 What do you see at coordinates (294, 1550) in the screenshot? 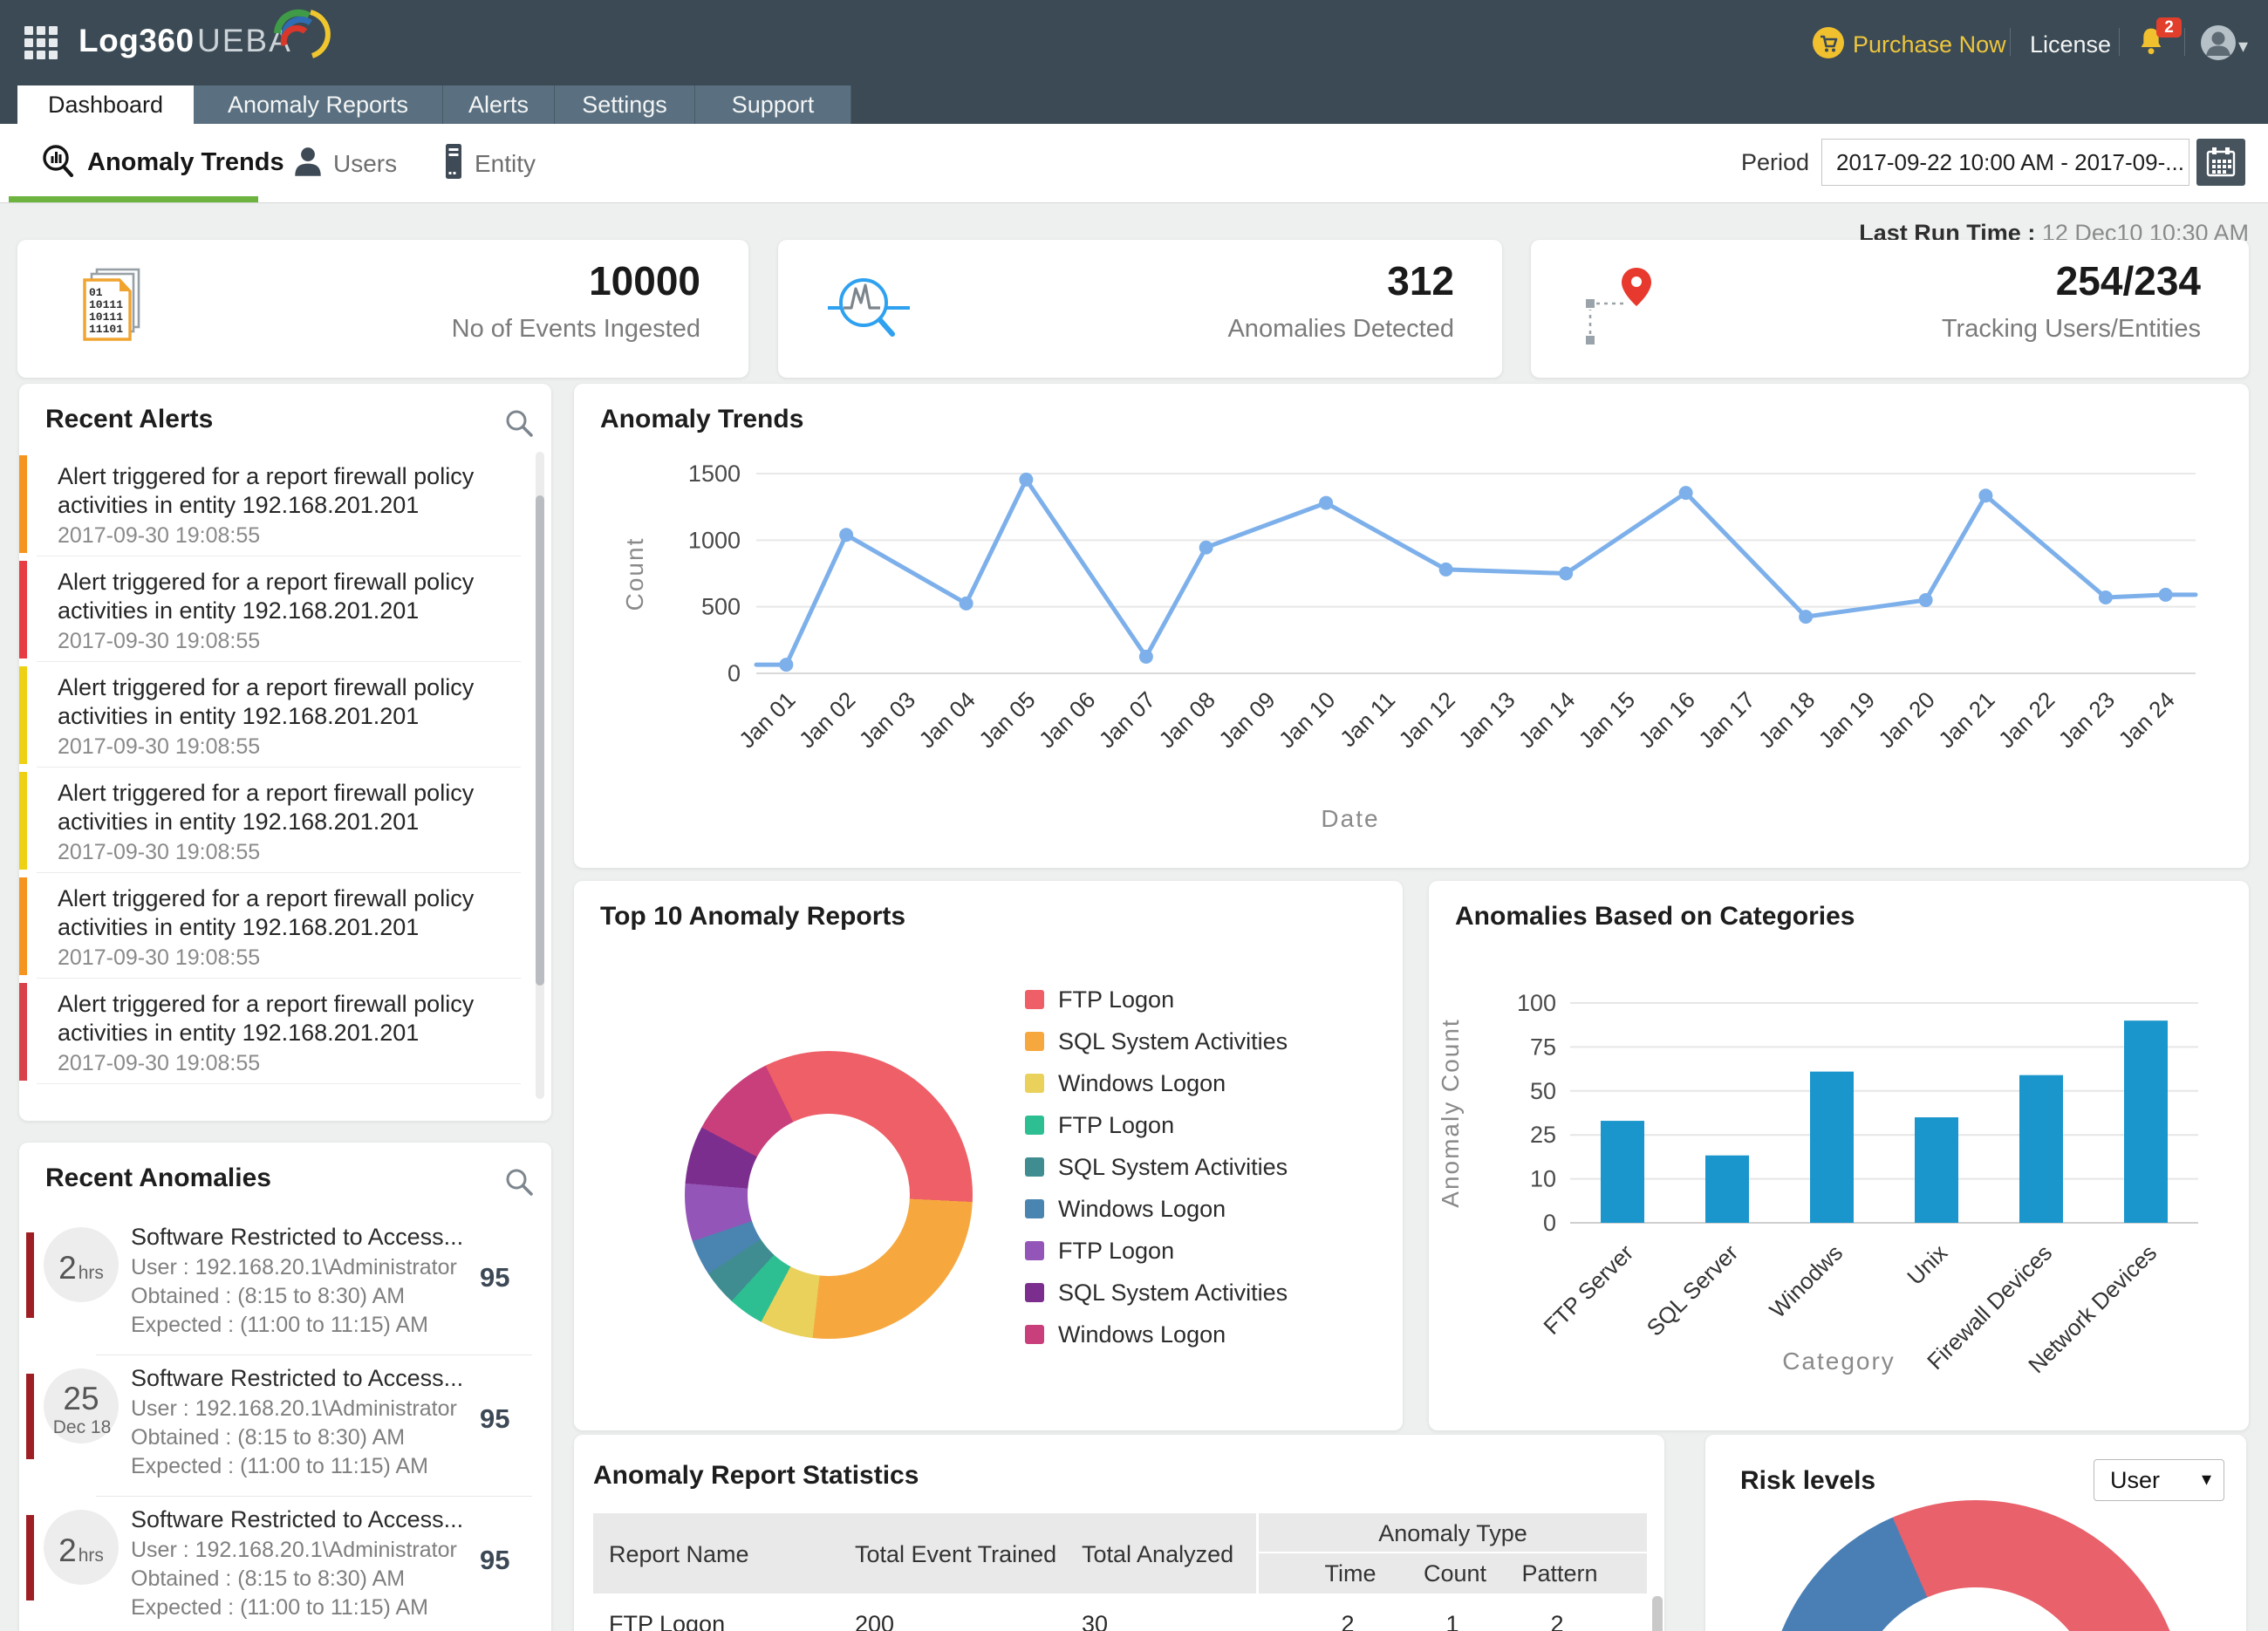
I see `anomaly-user: User : 192.168.20.1\Administrator` at bounding box center [294, 1550].